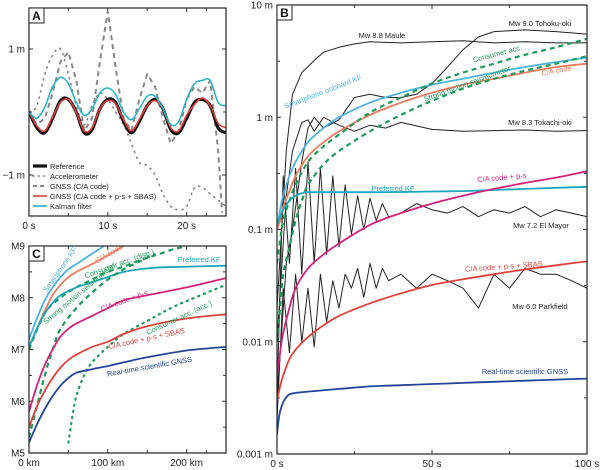 Image resolution: width=600 pixels, height=470 pixels. What do you see at coordinates (257, 342) in the screenshot?
I see `y-tick-label: 0.01 m` at bounding box center [257, 342].